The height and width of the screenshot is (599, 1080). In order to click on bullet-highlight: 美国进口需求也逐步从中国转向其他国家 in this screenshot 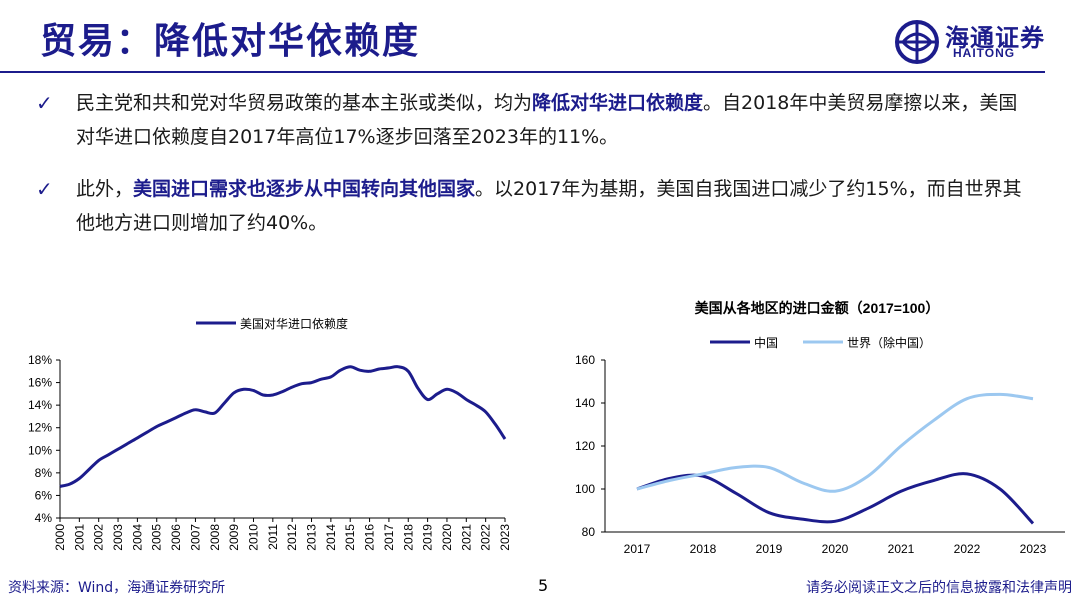, I will do `click(304, 189)`.